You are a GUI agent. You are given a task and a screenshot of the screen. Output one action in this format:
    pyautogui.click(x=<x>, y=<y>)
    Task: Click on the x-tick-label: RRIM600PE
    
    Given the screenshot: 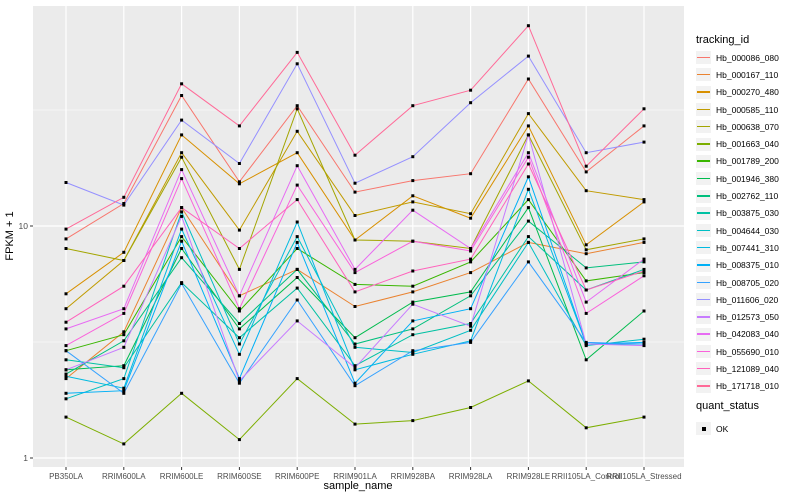 What is the action you would take?
    pyautogui.click(x=297, y=476)
    